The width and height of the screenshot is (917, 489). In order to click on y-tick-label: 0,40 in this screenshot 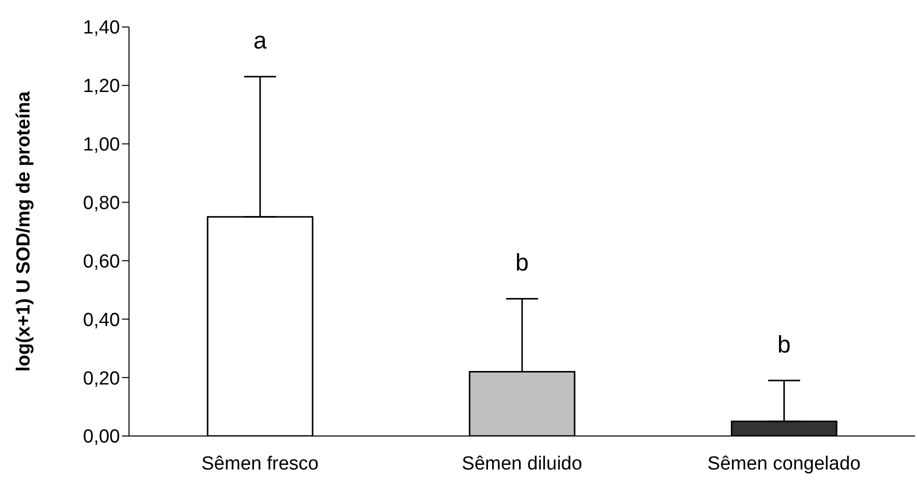, I will do `click(101, 320)`.